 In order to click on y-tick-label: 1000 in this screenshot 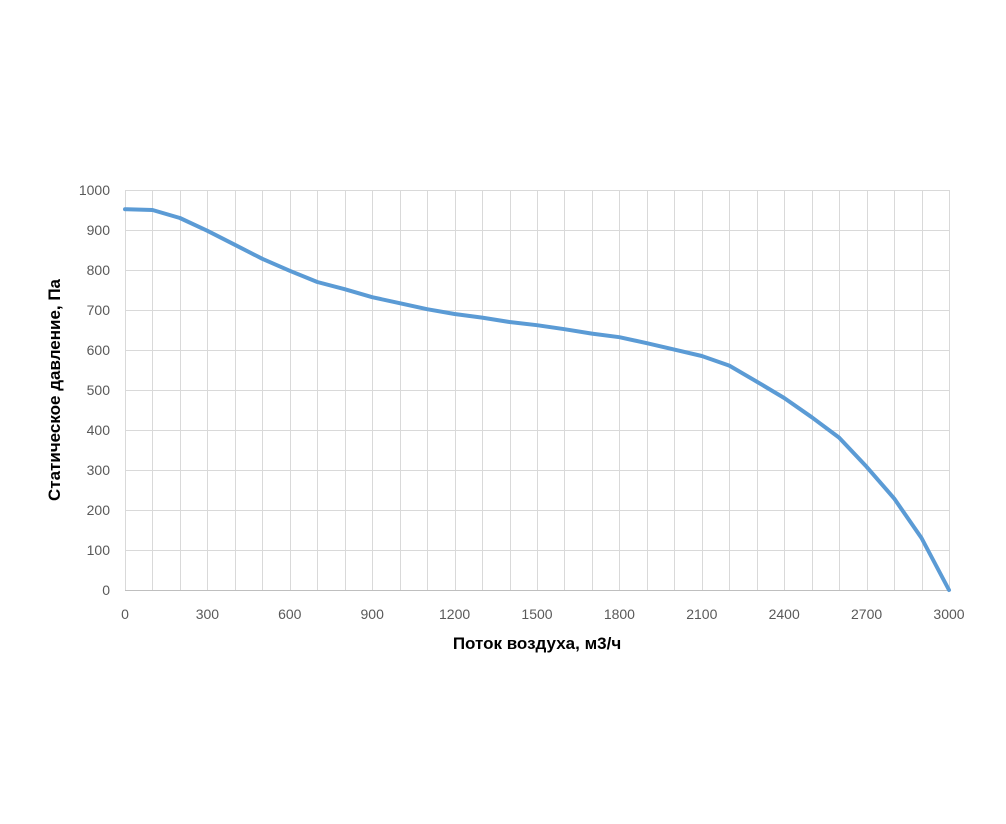, I will do `click(94, 190)`.